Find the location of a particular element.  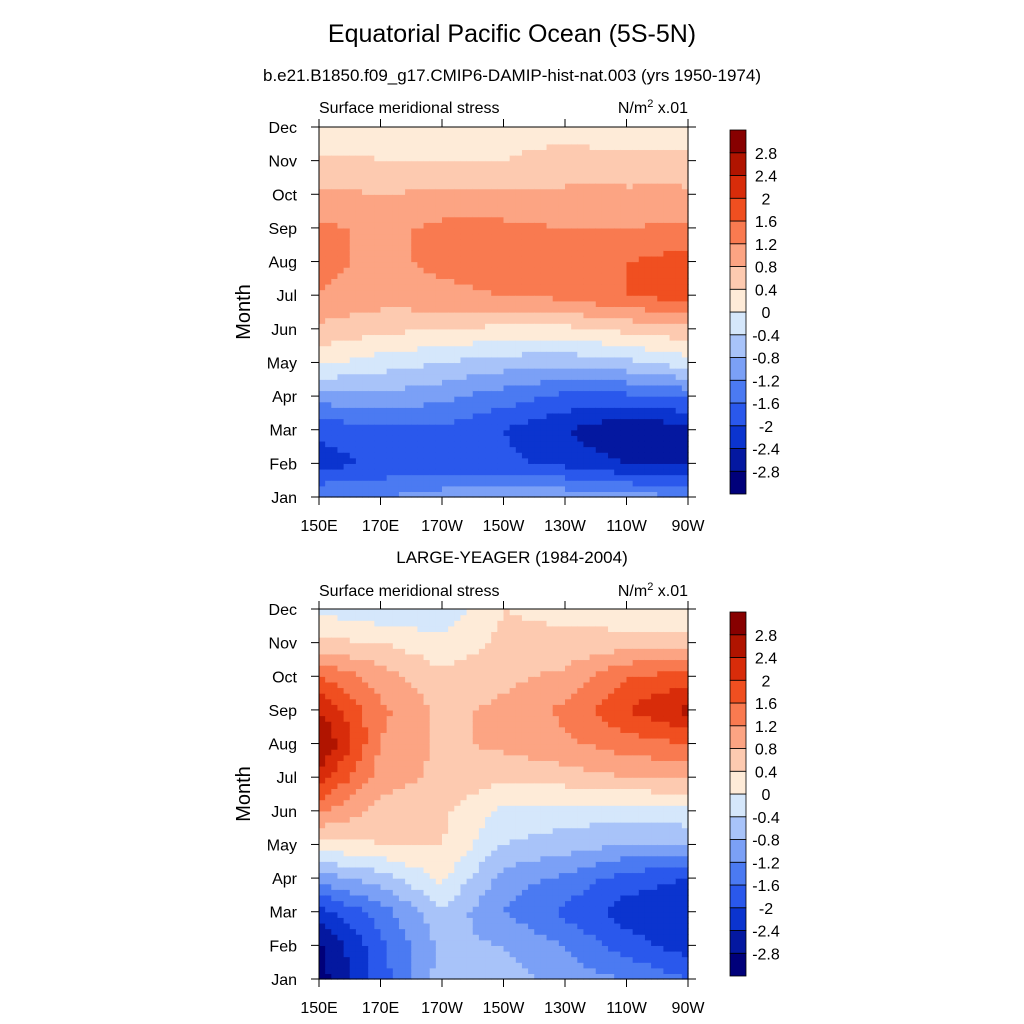

colorbar-label: 0.8 is located at coordinates (766, 268).